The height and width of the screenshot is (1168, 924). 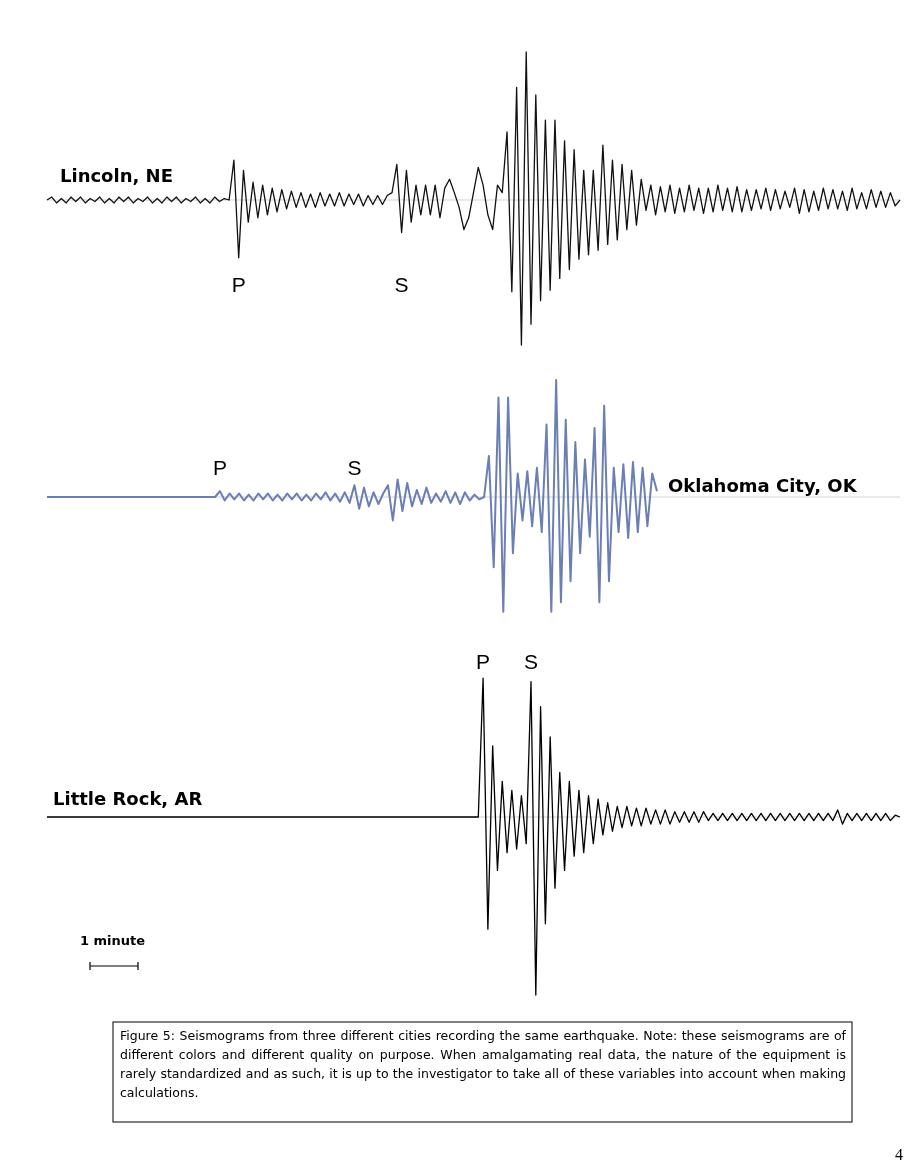 I want to click on annotation: 1 minute, so click(x=113, y=940).